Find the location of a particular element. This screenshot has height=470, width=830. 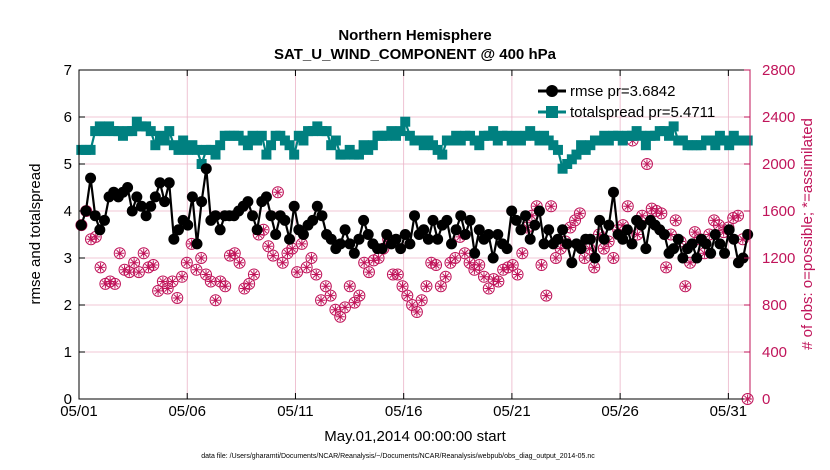

y-left-tick-label: 5 is located at coordinates (68, 164).